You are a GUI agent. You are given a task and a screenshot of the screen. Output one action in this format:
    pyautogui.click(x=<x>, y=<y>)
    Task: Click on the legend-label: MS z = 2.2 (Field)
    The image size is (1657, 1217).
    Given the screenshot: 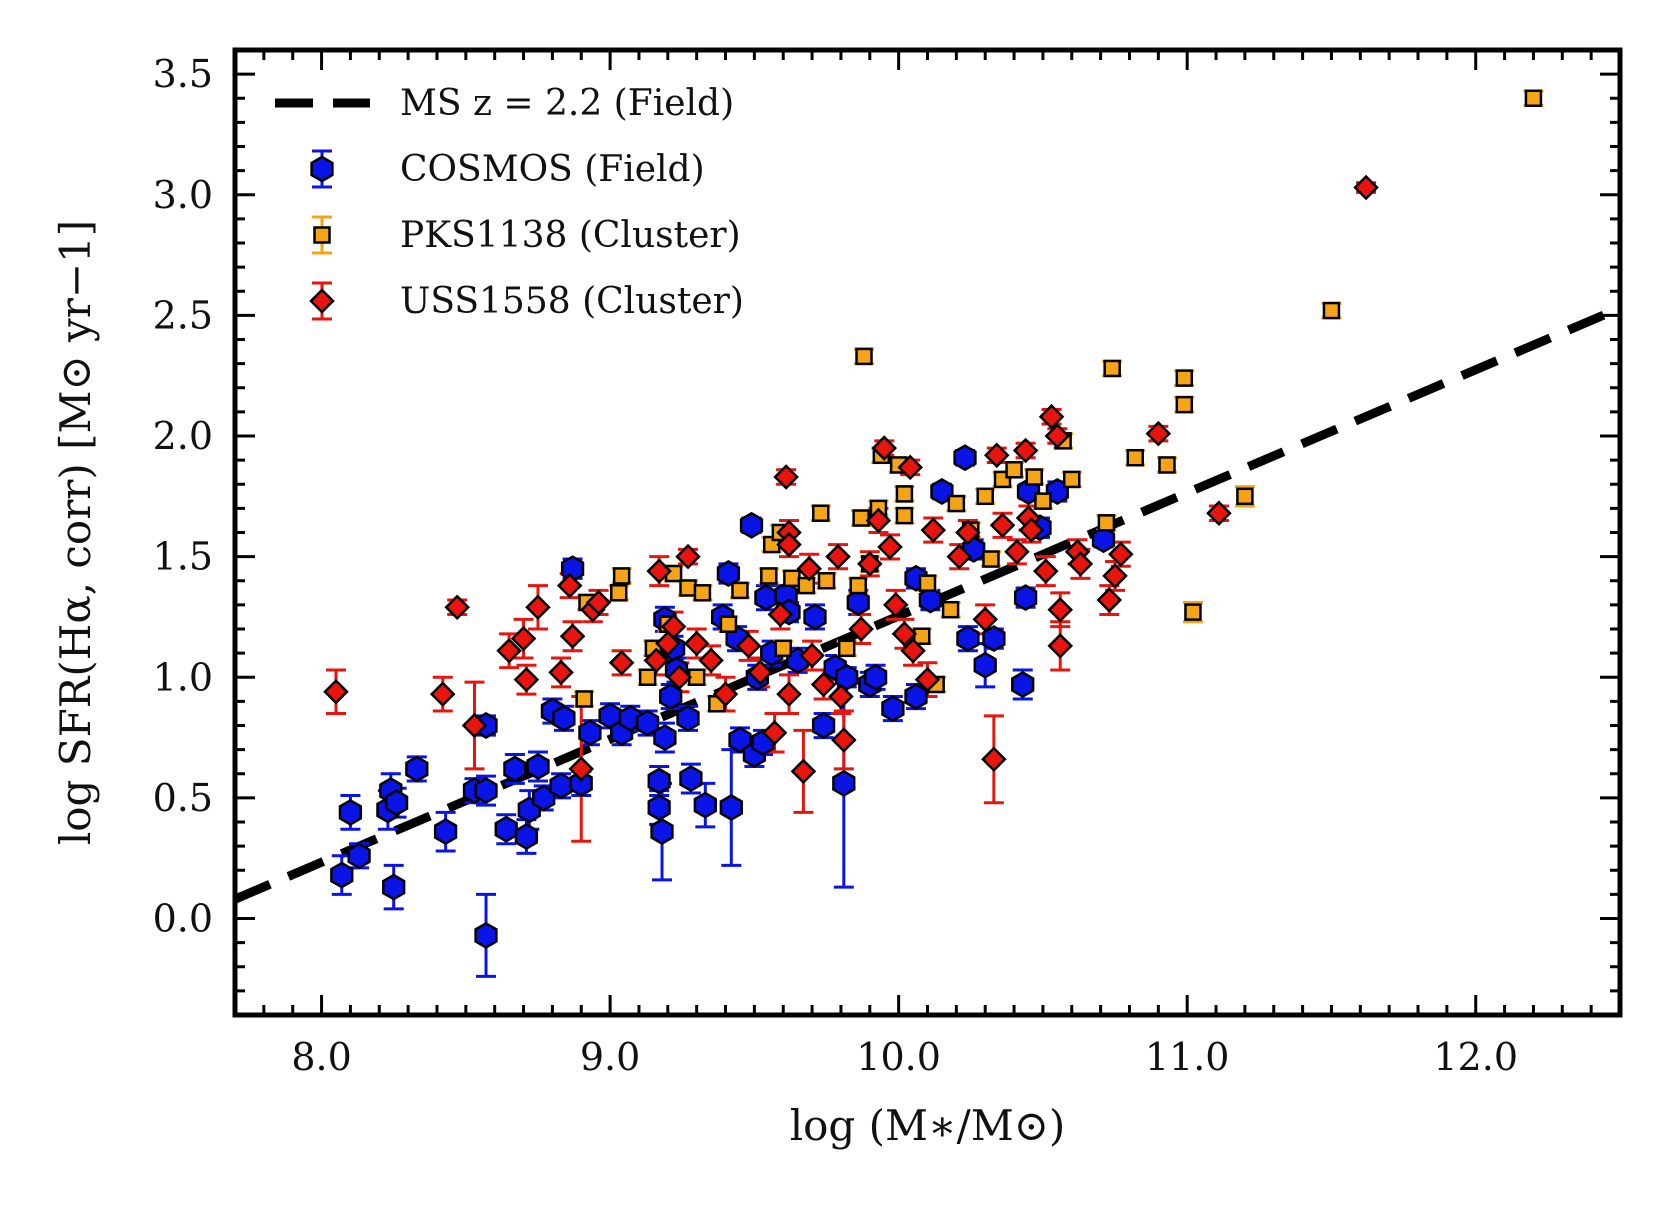 What is the action you would take?
    pyautogui.click(x=567, y=103)
    